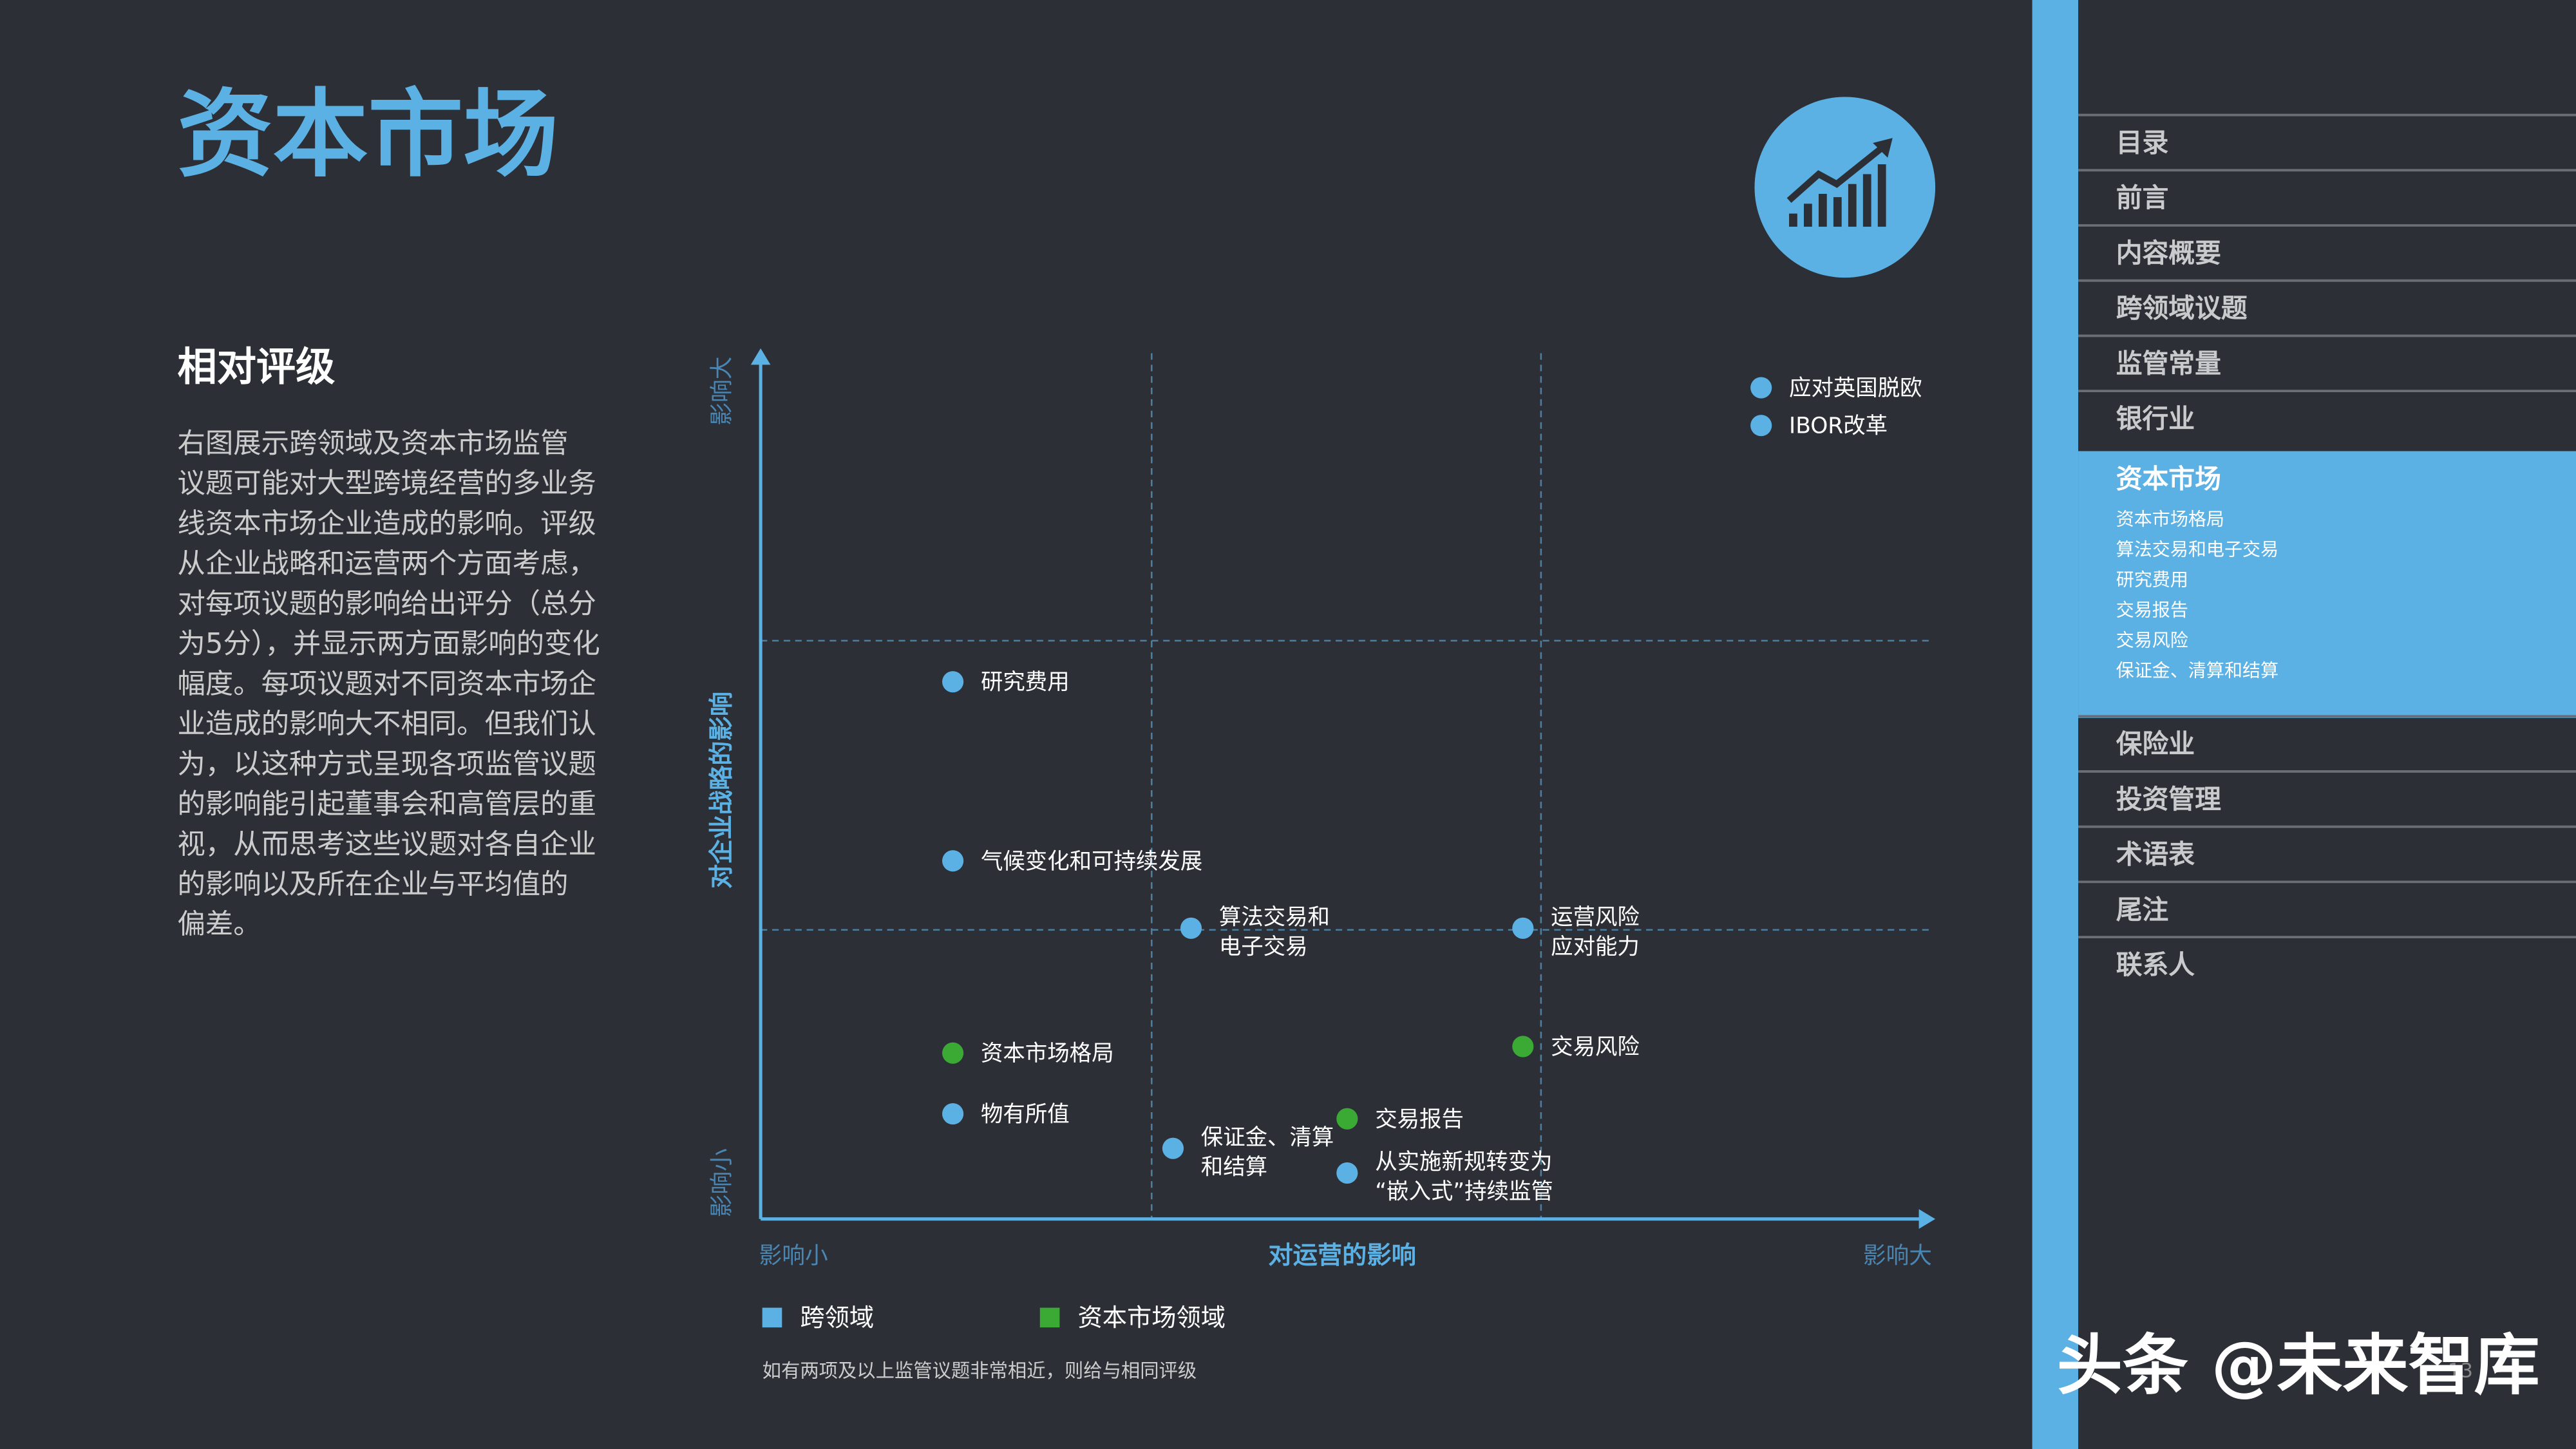 Image resolution: width=2576 pixels, height=1449 pixels. What do you see at coordinates (979, 1371) in the screenshot?
I see `footnote: 如有两项及以上监管议题非常相近，则给与相同评级` at bounding box center [979, 1371].